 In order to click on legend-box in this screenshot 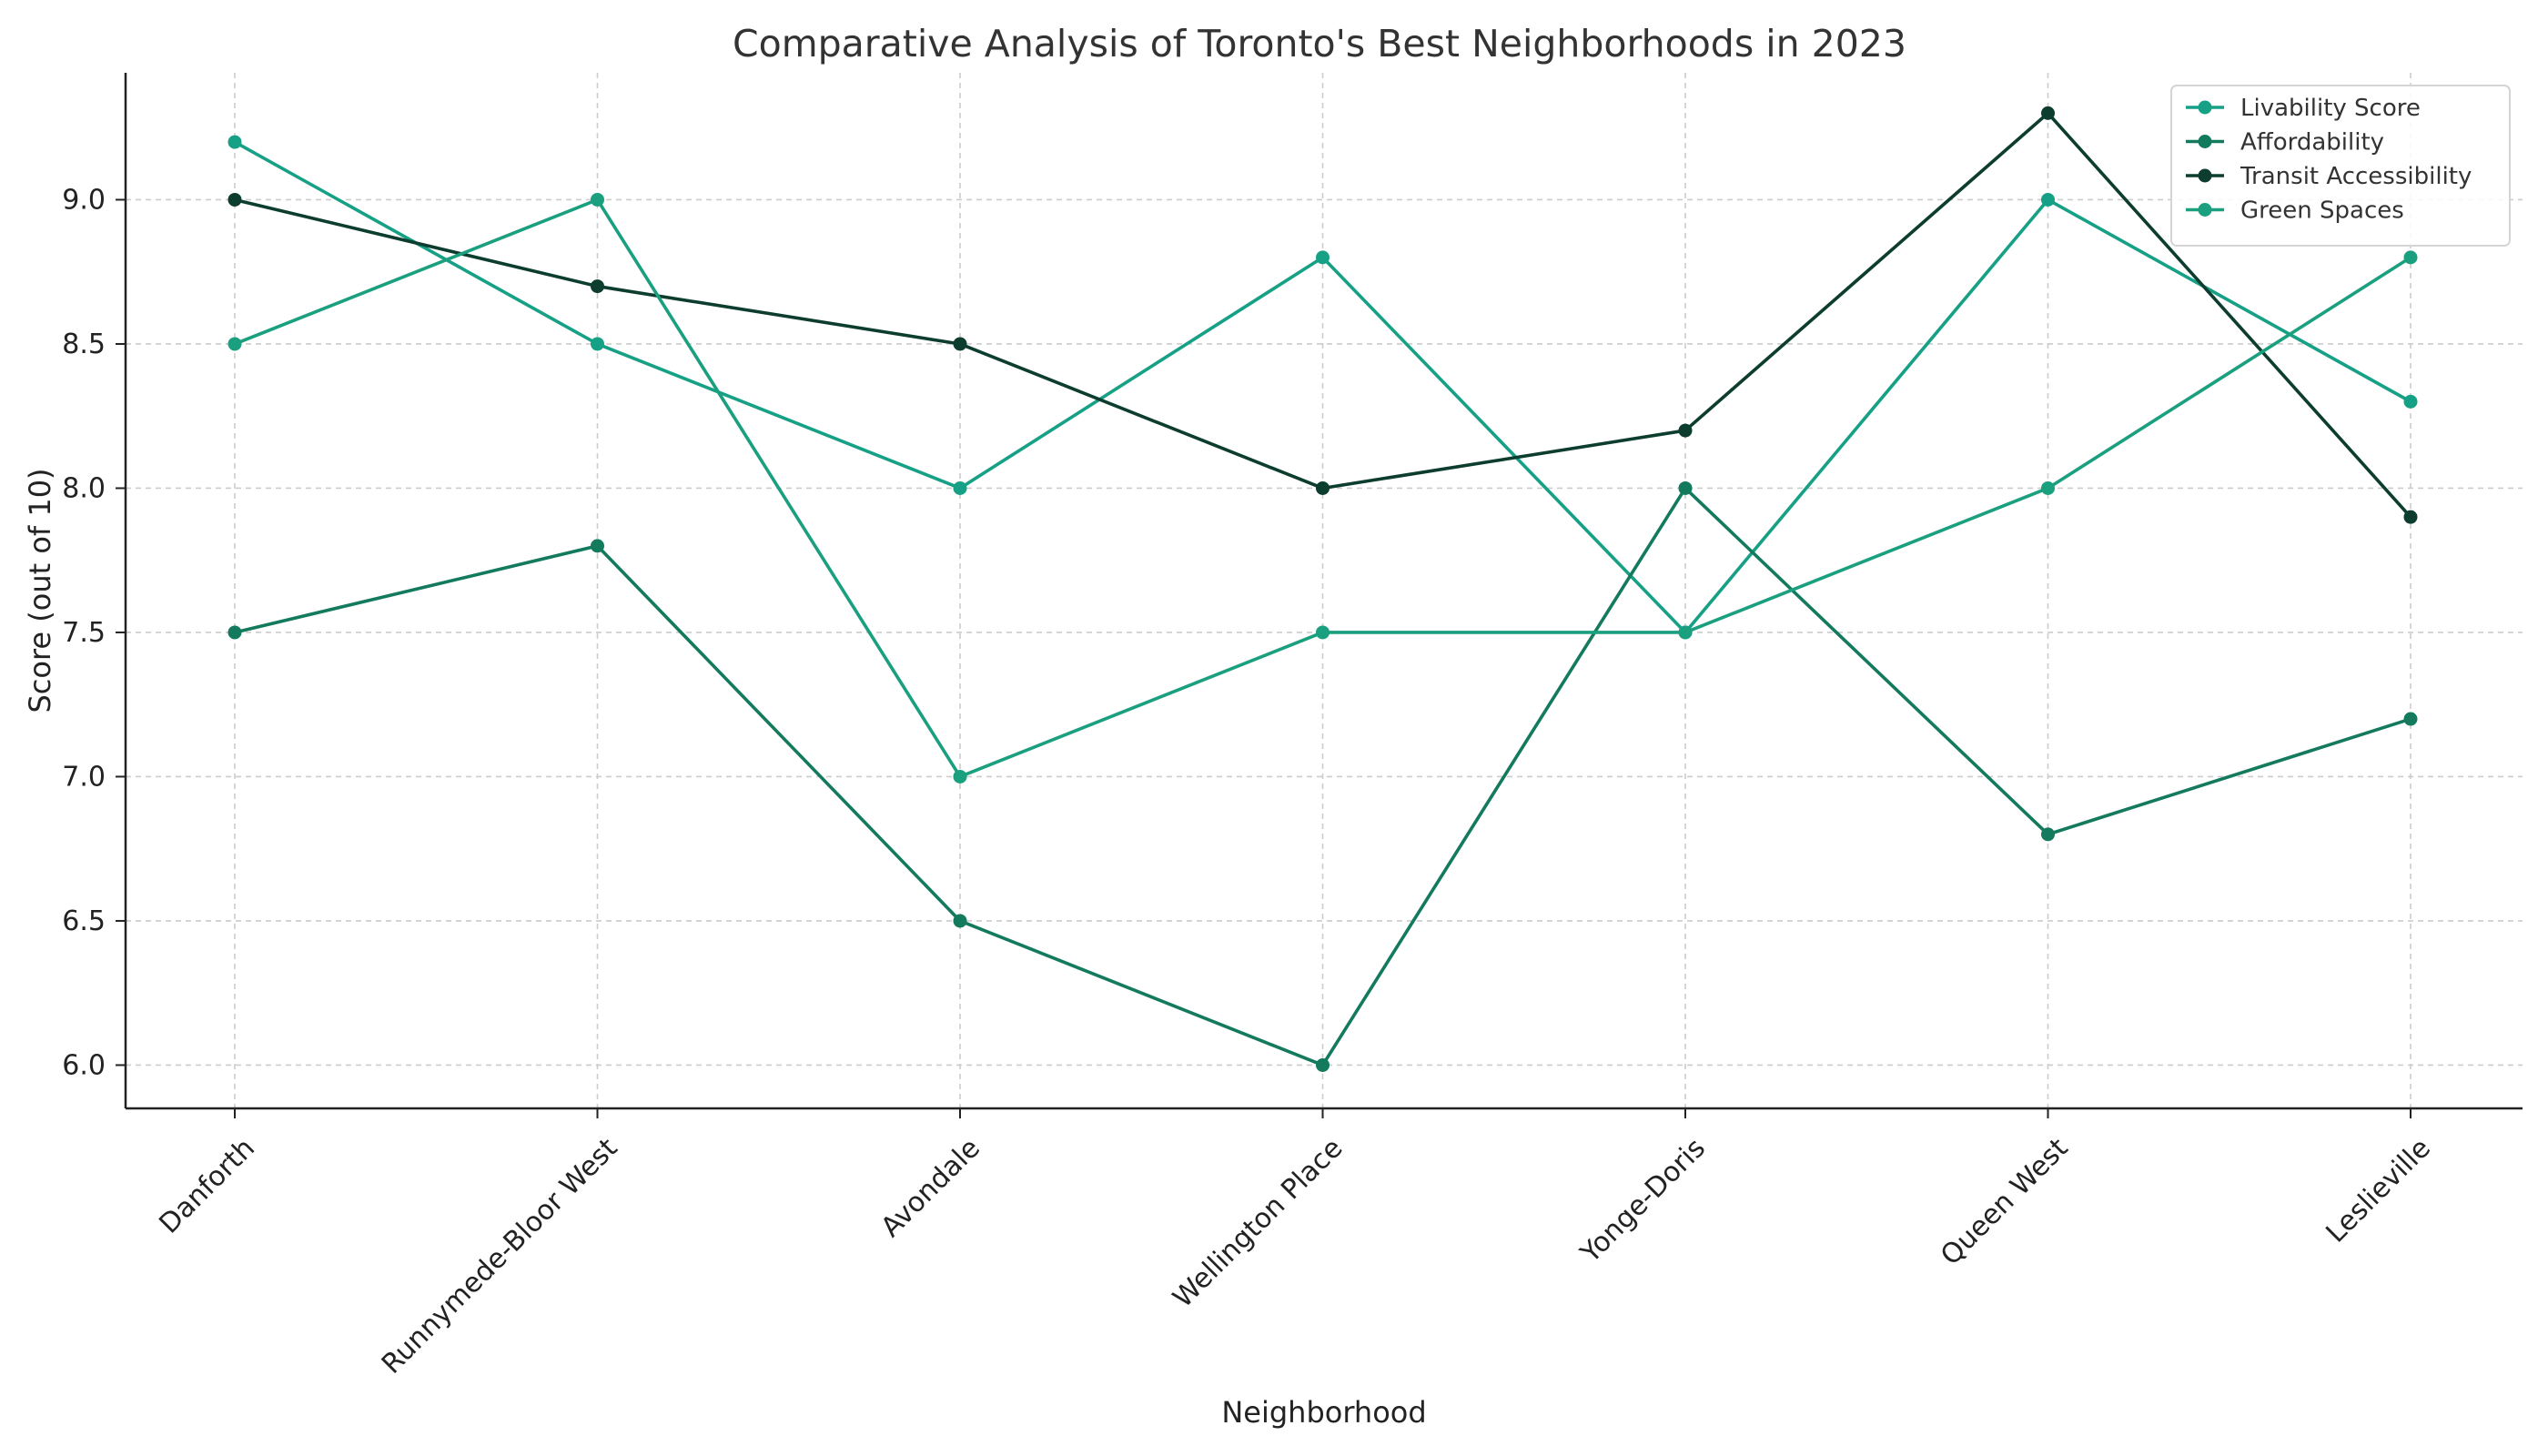, I will do `click(2341, 166)`.